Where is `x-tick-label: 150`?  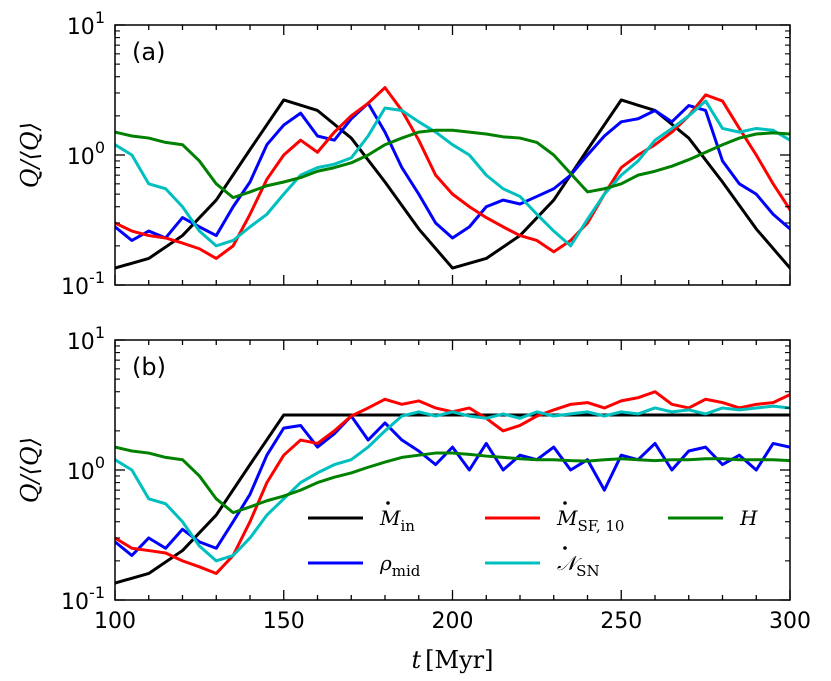
x-tick-label: 150 is located at coordinates (284, 621).